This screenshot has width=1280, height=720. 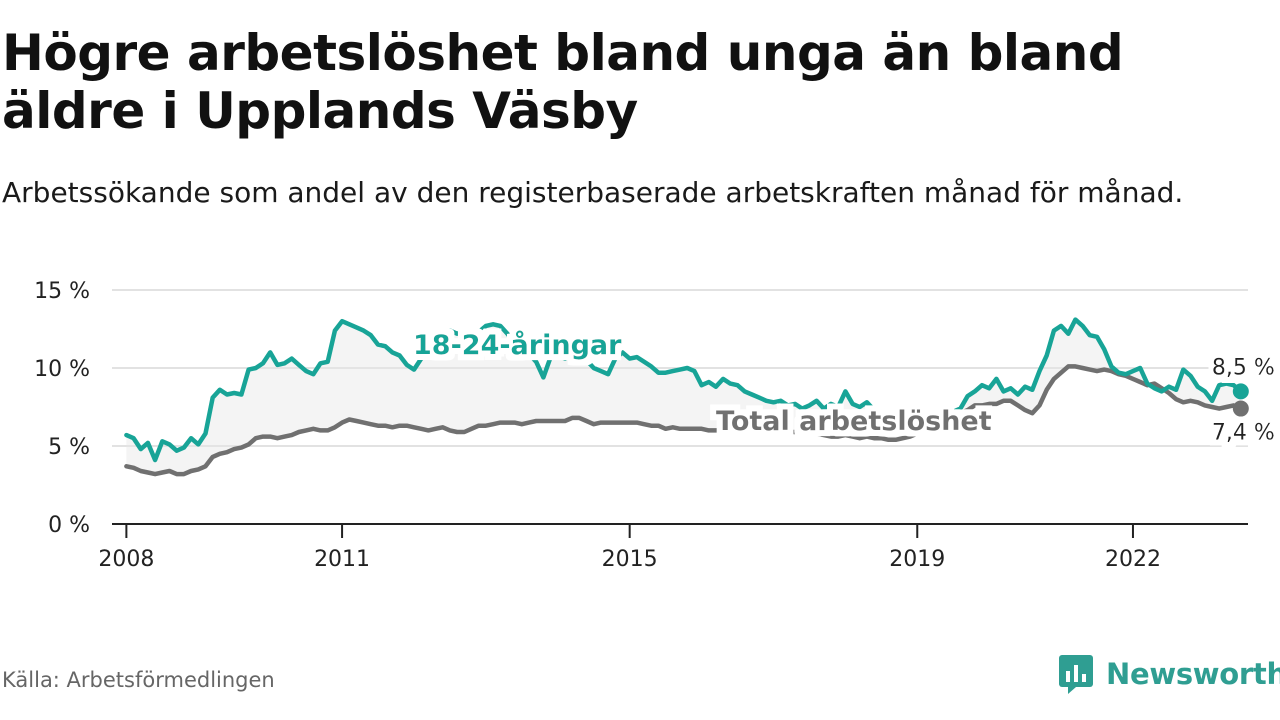 I want to click on newsworthy-logo-icon, so click(x=1076, y=674).